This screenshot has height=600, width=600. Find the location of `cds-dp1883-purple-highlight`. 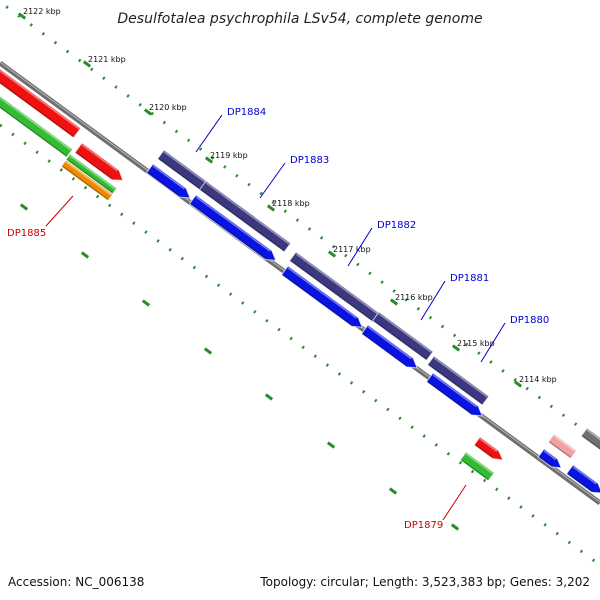

cds-dp1883-purple-highlight is located at coordinates (247, 213).